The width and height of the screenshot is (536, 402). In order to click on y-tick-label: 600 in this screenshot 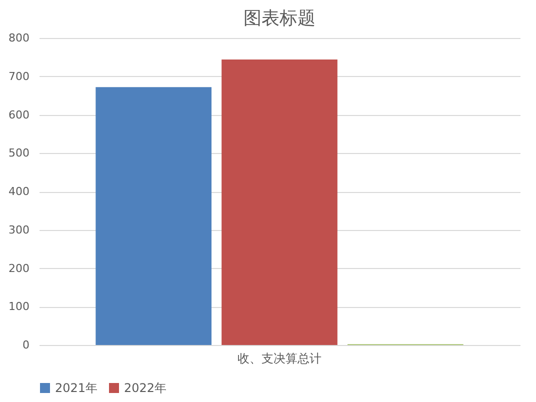, I will do `click(19, 115)`.